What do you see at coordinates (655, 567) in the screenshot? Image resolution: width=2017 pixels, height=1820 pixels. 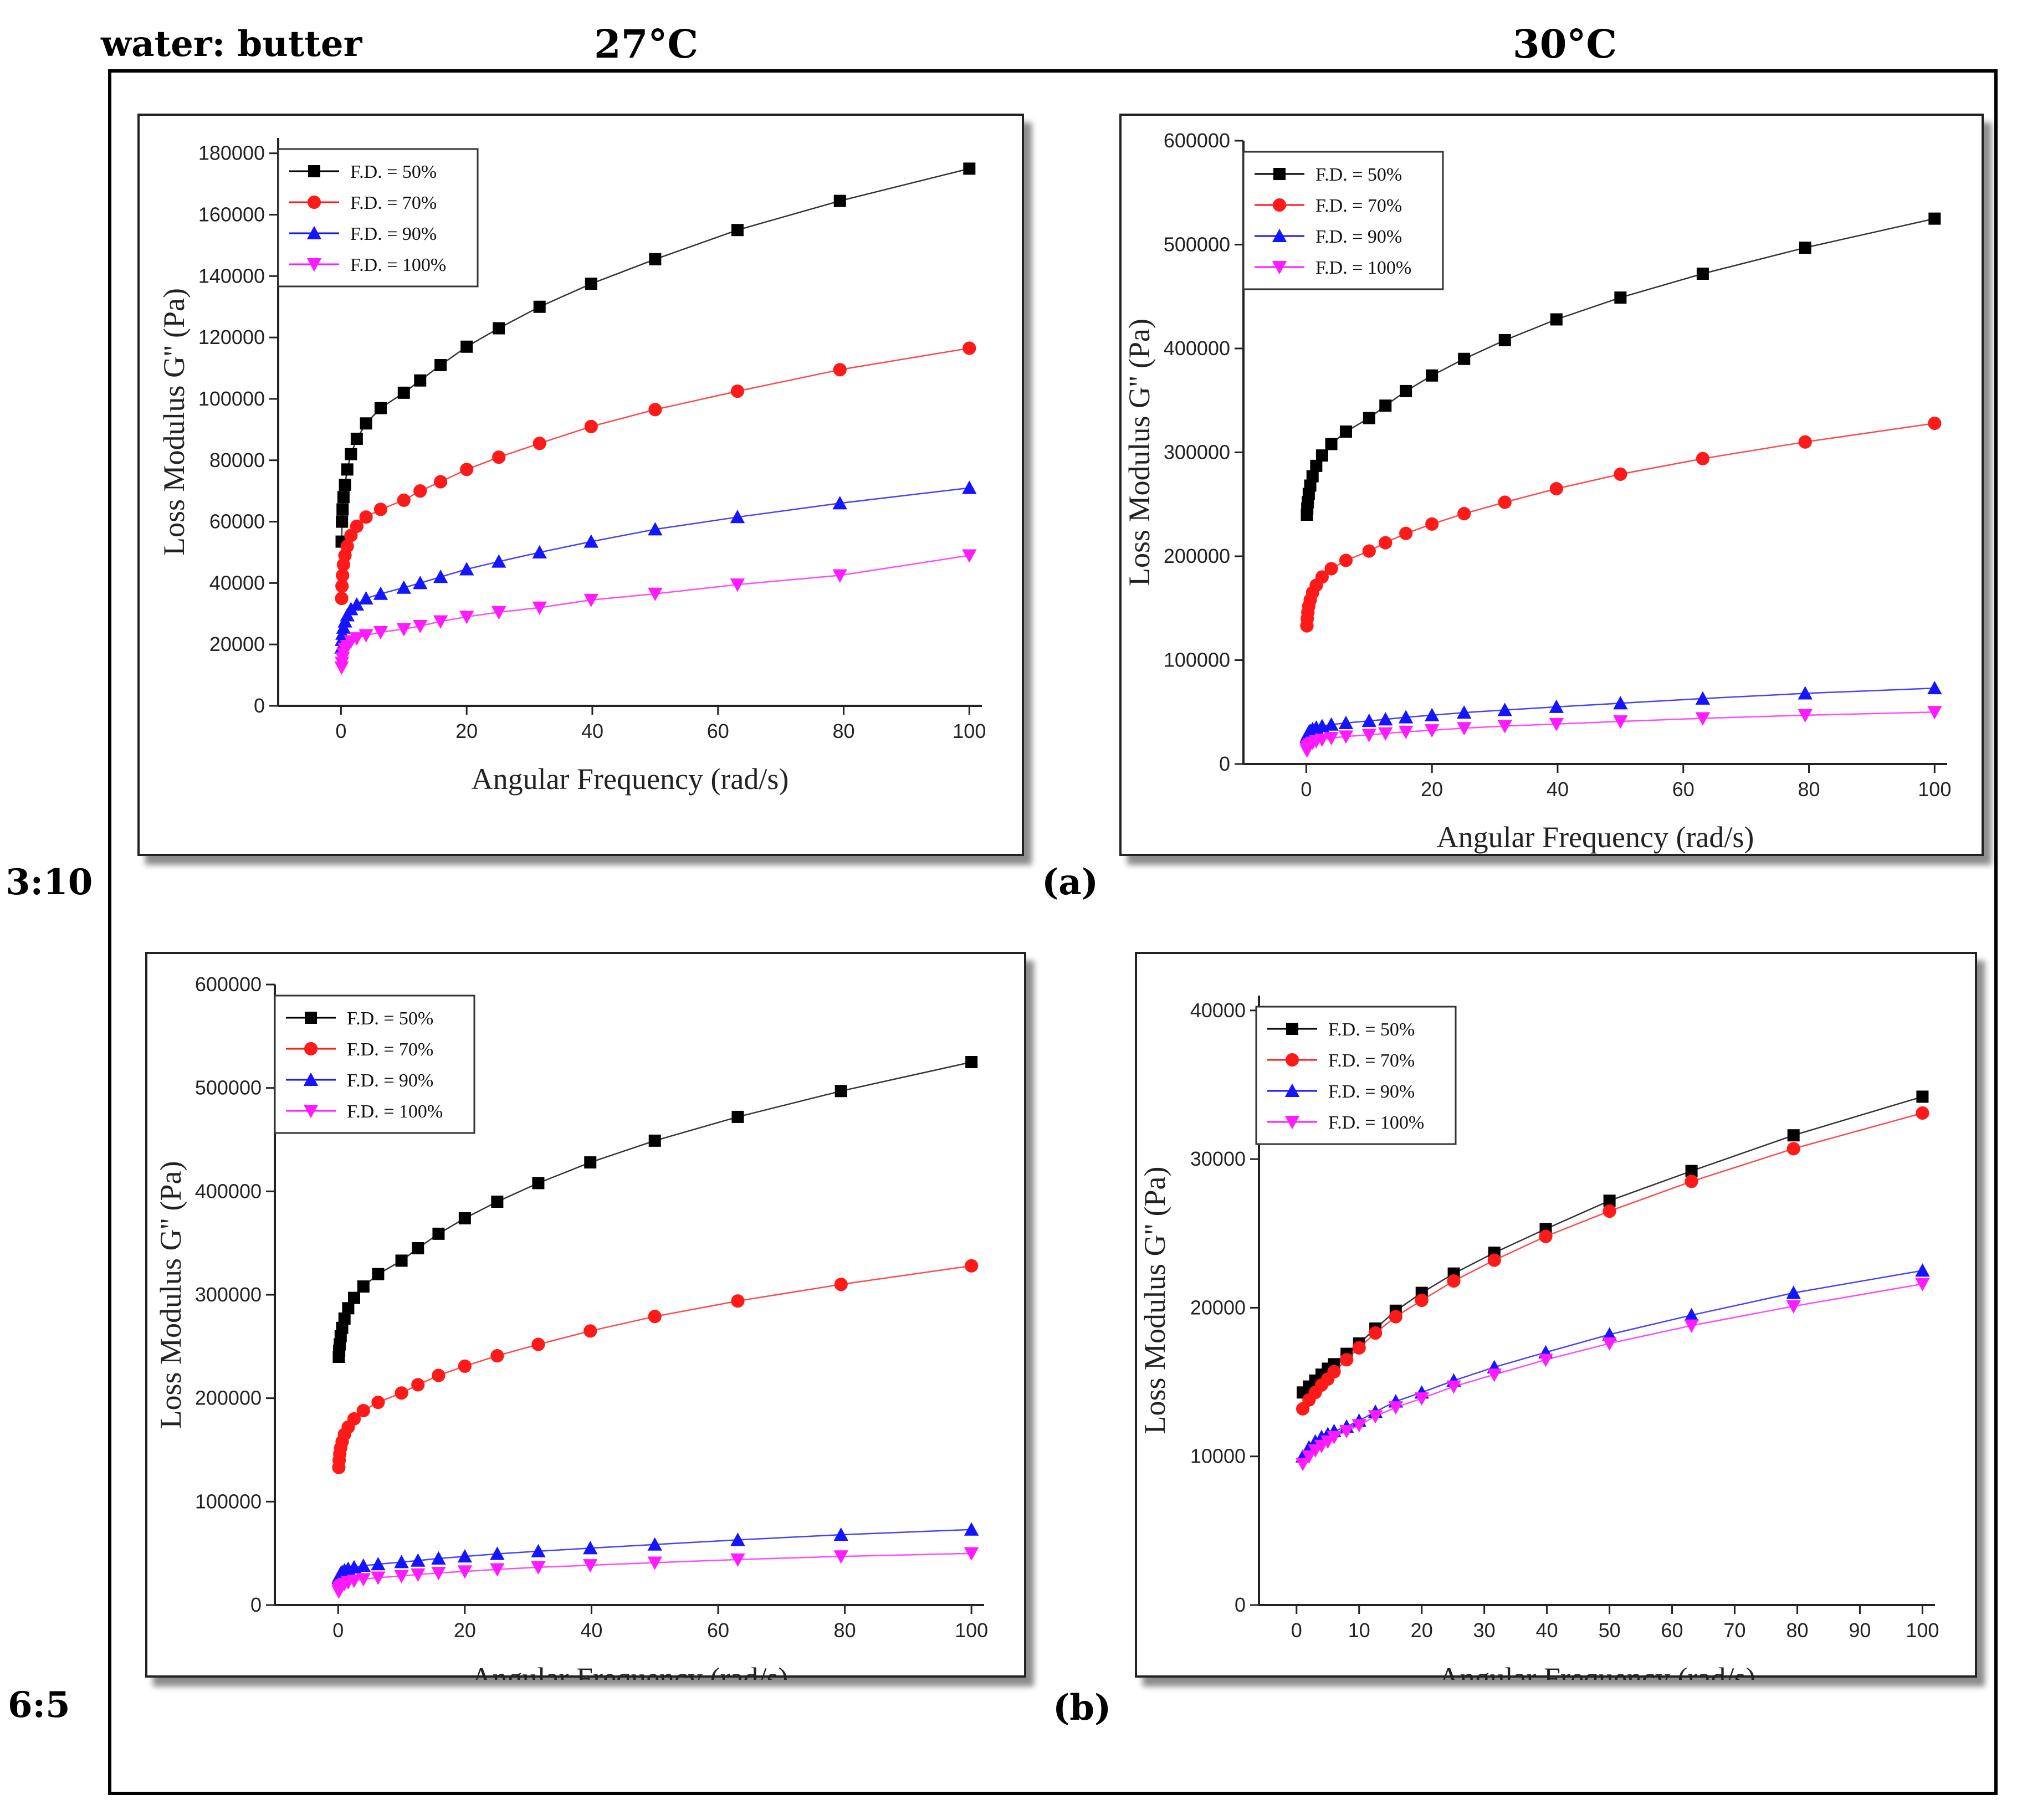 I see `series-line` at bounding box center [655, 567].